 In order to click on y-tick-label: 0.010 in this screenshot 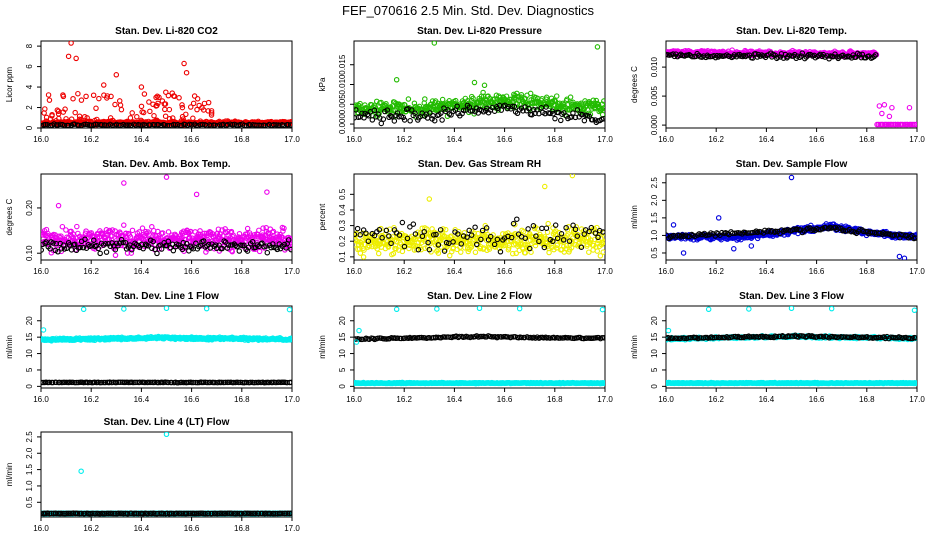, I will do `click(342, 84)`.